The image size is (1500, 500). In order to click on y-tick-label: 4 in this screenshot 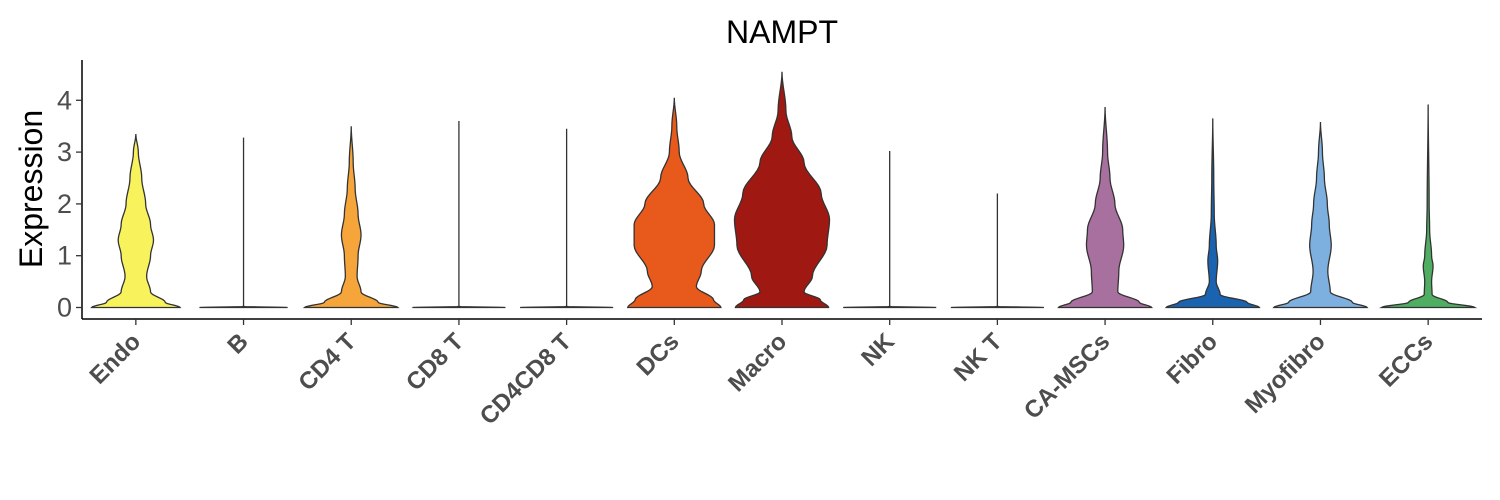, I will do `click(64, 100)`.